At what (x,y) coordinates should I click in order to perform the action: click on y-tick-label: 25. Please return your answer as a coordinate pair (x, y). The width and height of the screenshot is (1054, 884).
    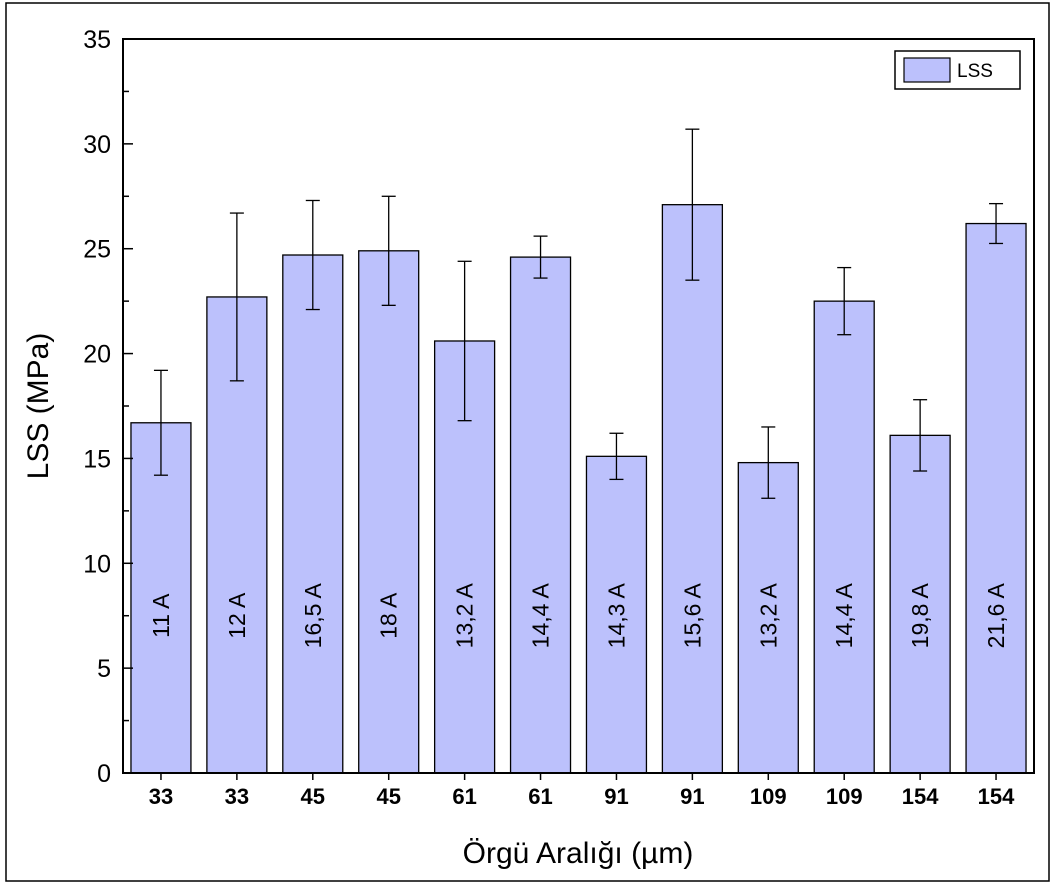
    Looking at the image, I should click on (97, 250).